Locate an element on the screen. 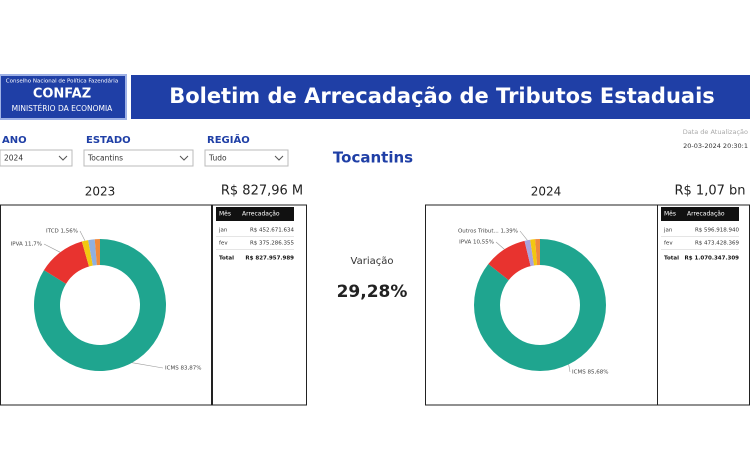 The width and height of the screenshot is (750, 463). slice-label: ITCD 1,56% is located at coordinates (62, 232).